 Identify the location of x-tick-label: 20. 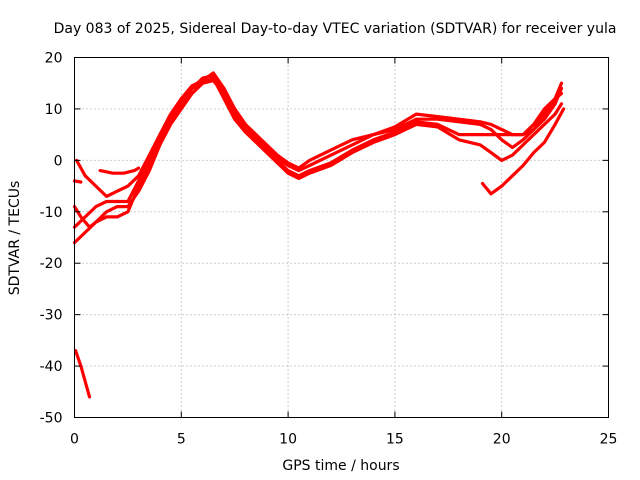
(502, 440).